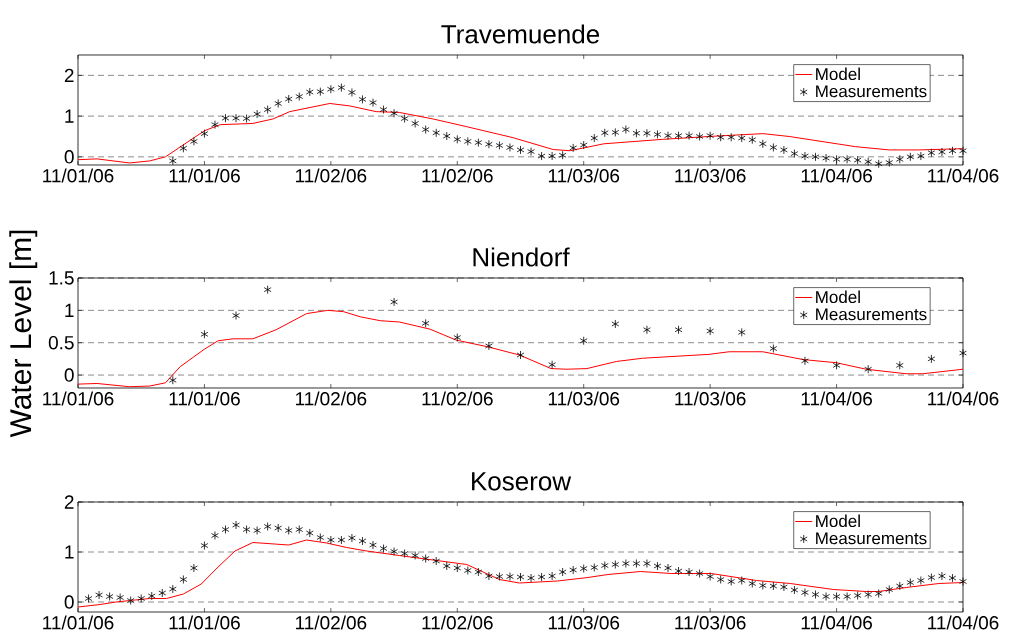 Image resolution: width=1010 pixels, height=640 pixels. I want to click on y-tick-label: 1.5, so click(61, 278).